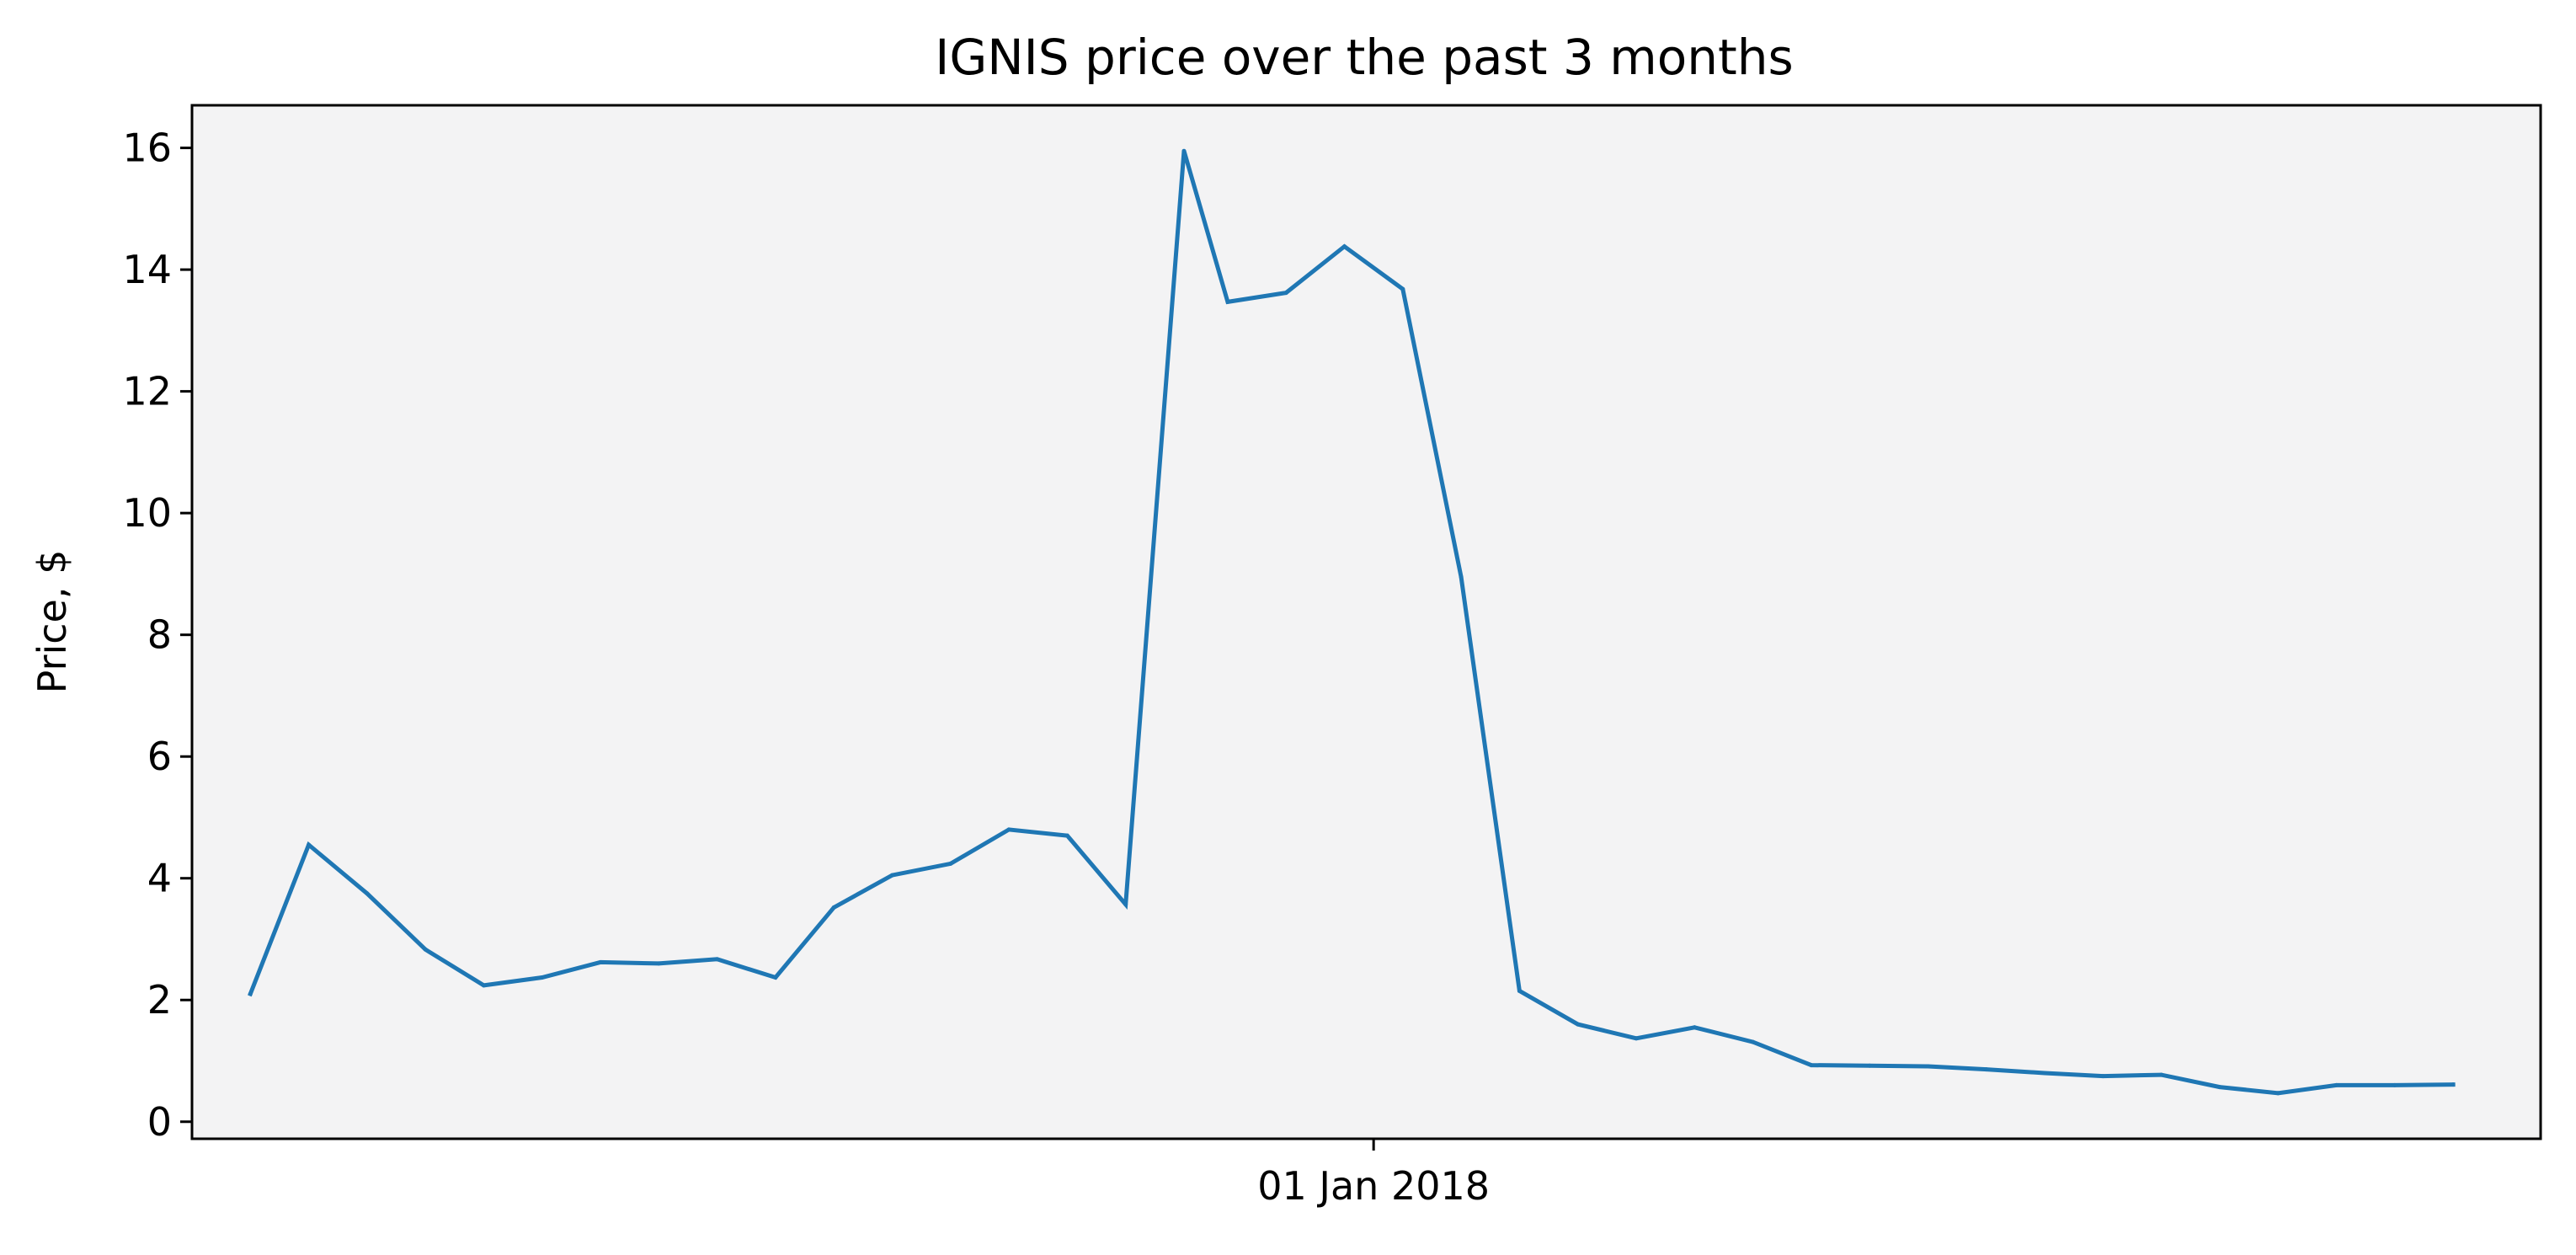 Image resolution: width=2576 pixels, height=1255 pixels. What do you see at coordinates (159, 878) in the screenshot?
I see `y-tick-label: 4` at bounding box center [159, 878].